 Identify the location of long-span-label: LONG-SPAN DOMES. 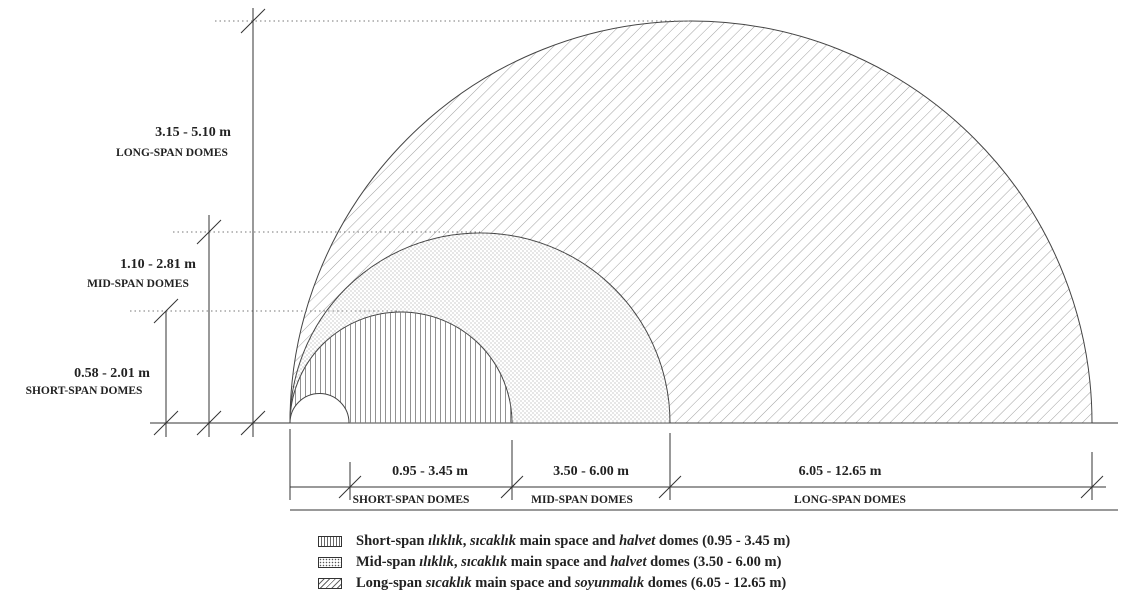
(850, 500).